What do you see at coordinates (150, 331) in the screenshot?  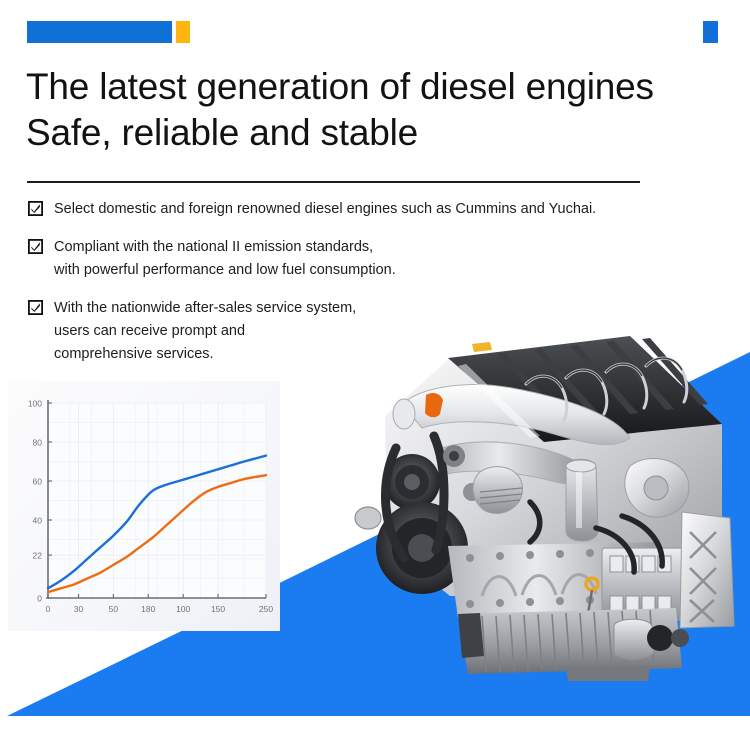 I see `list-item-line: users can receive prompt and` at bounding box center [150, 331].